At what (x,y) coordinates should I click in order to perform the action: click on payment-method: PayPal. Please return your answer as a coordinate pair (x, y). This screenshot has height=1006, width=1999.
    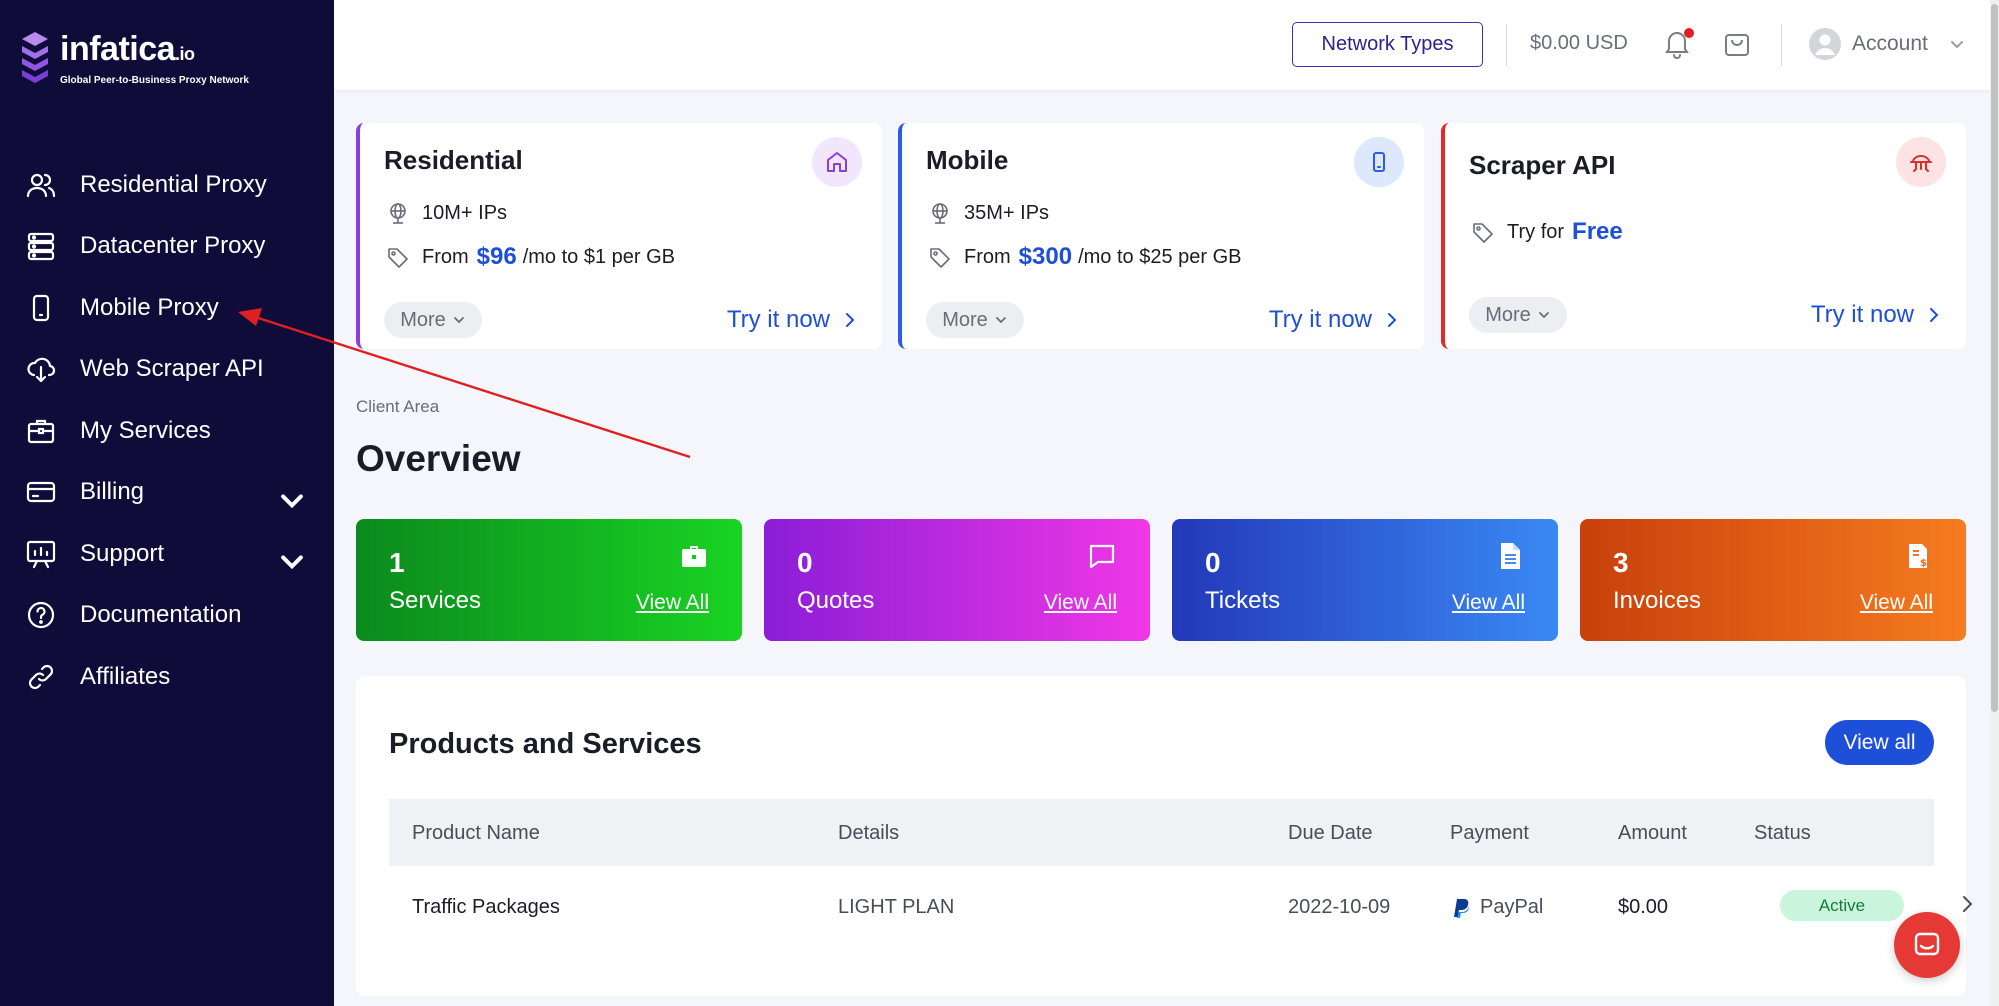
    Looking at the image, I should click on (1496, 907).